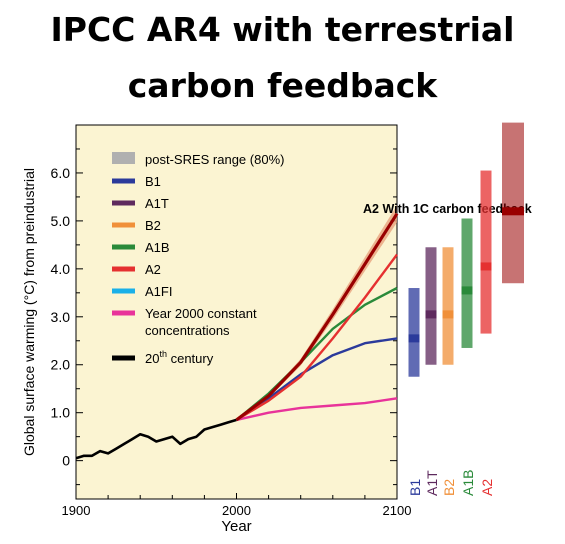 This screenshot has height=544, width=565. What do you see at coordinates (201, 313) in the screenshot?
I see `legend-item-year-2000-constant-label: Year 2000 constant` at bounding box center [201, 313].